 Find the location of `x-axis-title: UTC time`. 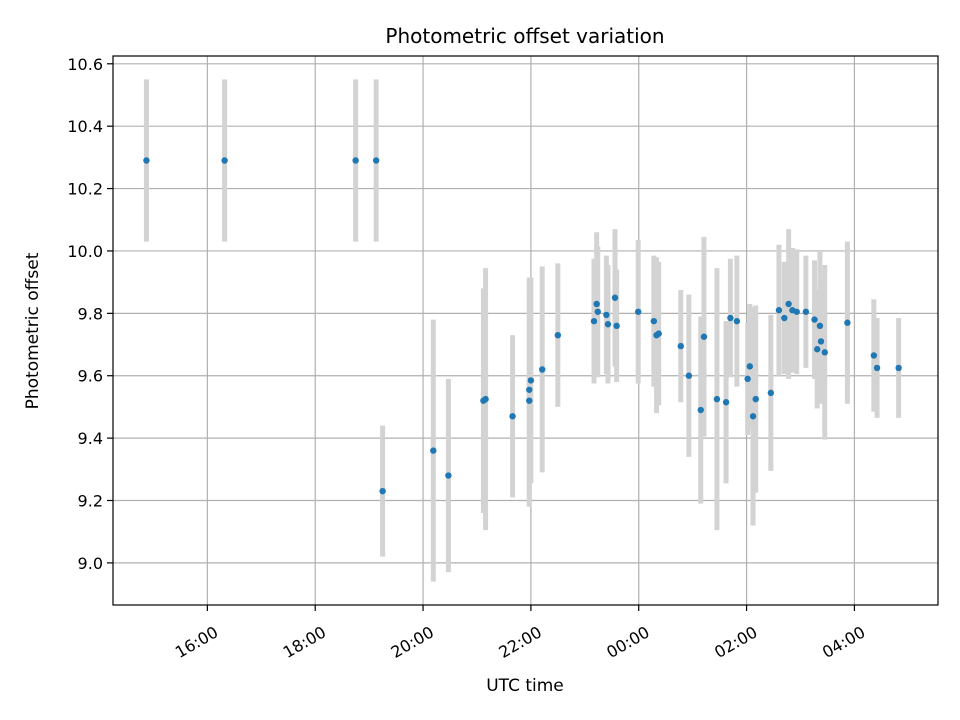

x-axis-title: UTC time is located at coordinates (525, 686).